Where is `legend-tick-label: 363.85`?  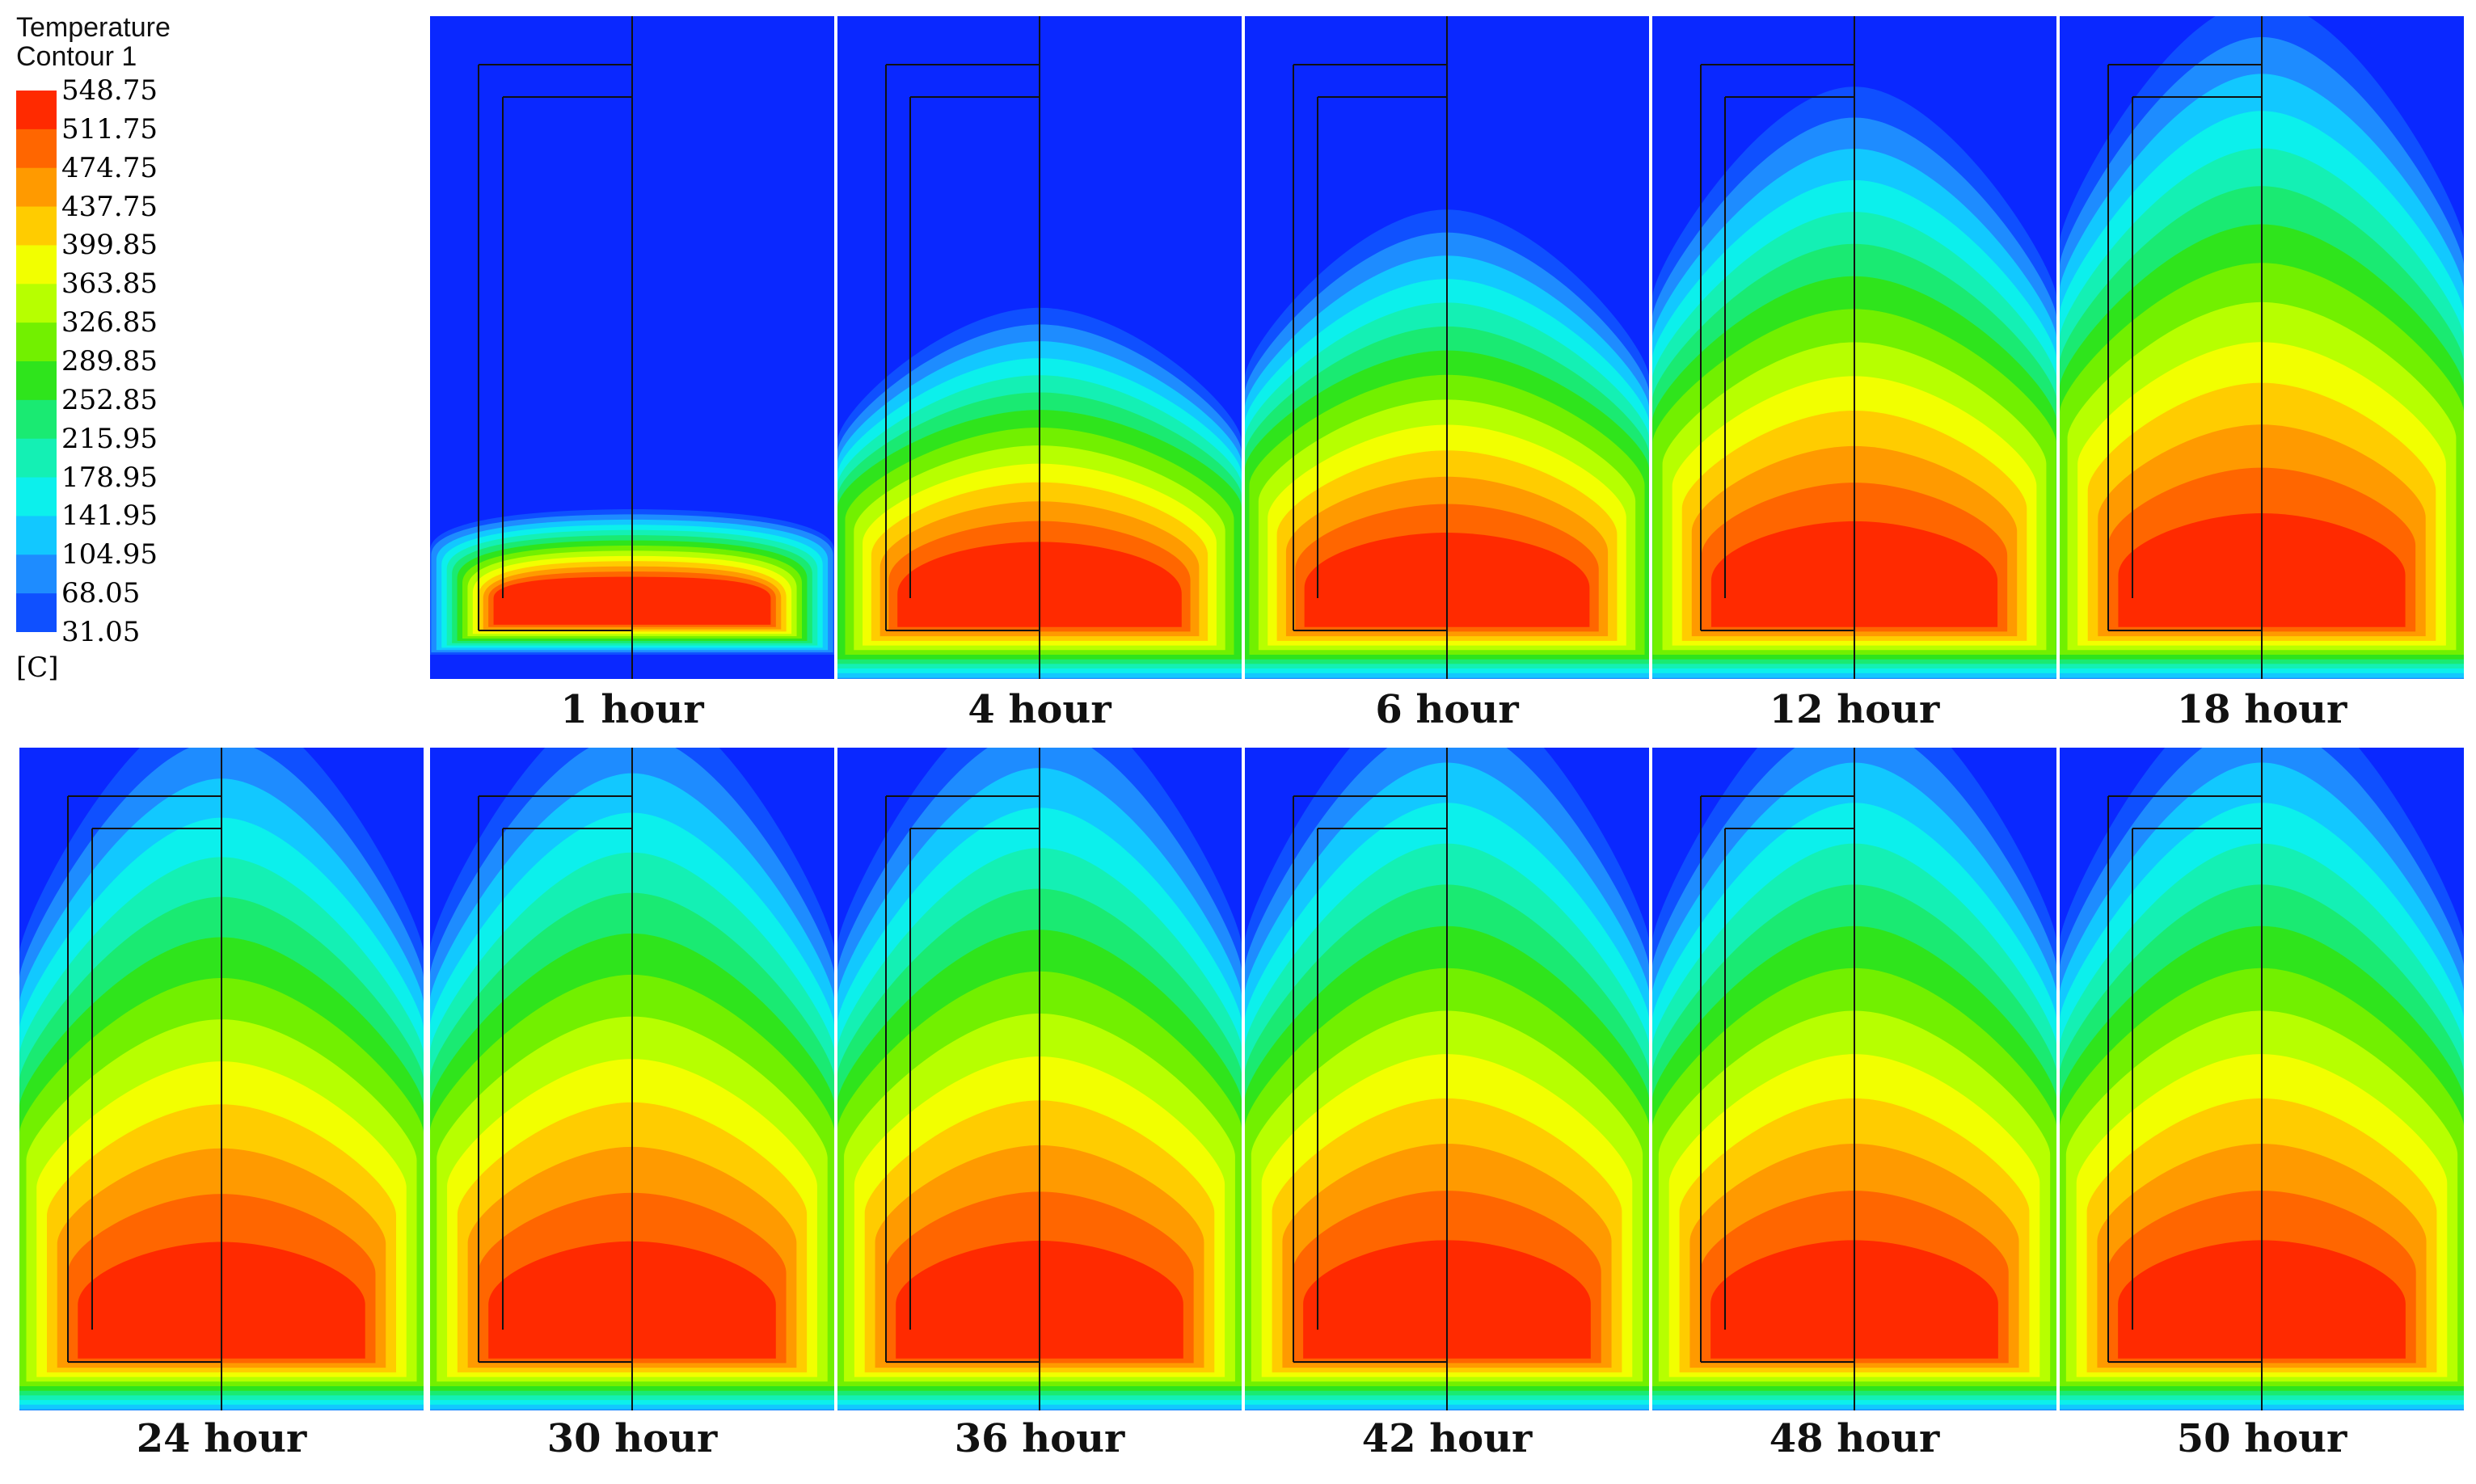 legend-tick-label: 363.85 is located at coordinates (109, 284).